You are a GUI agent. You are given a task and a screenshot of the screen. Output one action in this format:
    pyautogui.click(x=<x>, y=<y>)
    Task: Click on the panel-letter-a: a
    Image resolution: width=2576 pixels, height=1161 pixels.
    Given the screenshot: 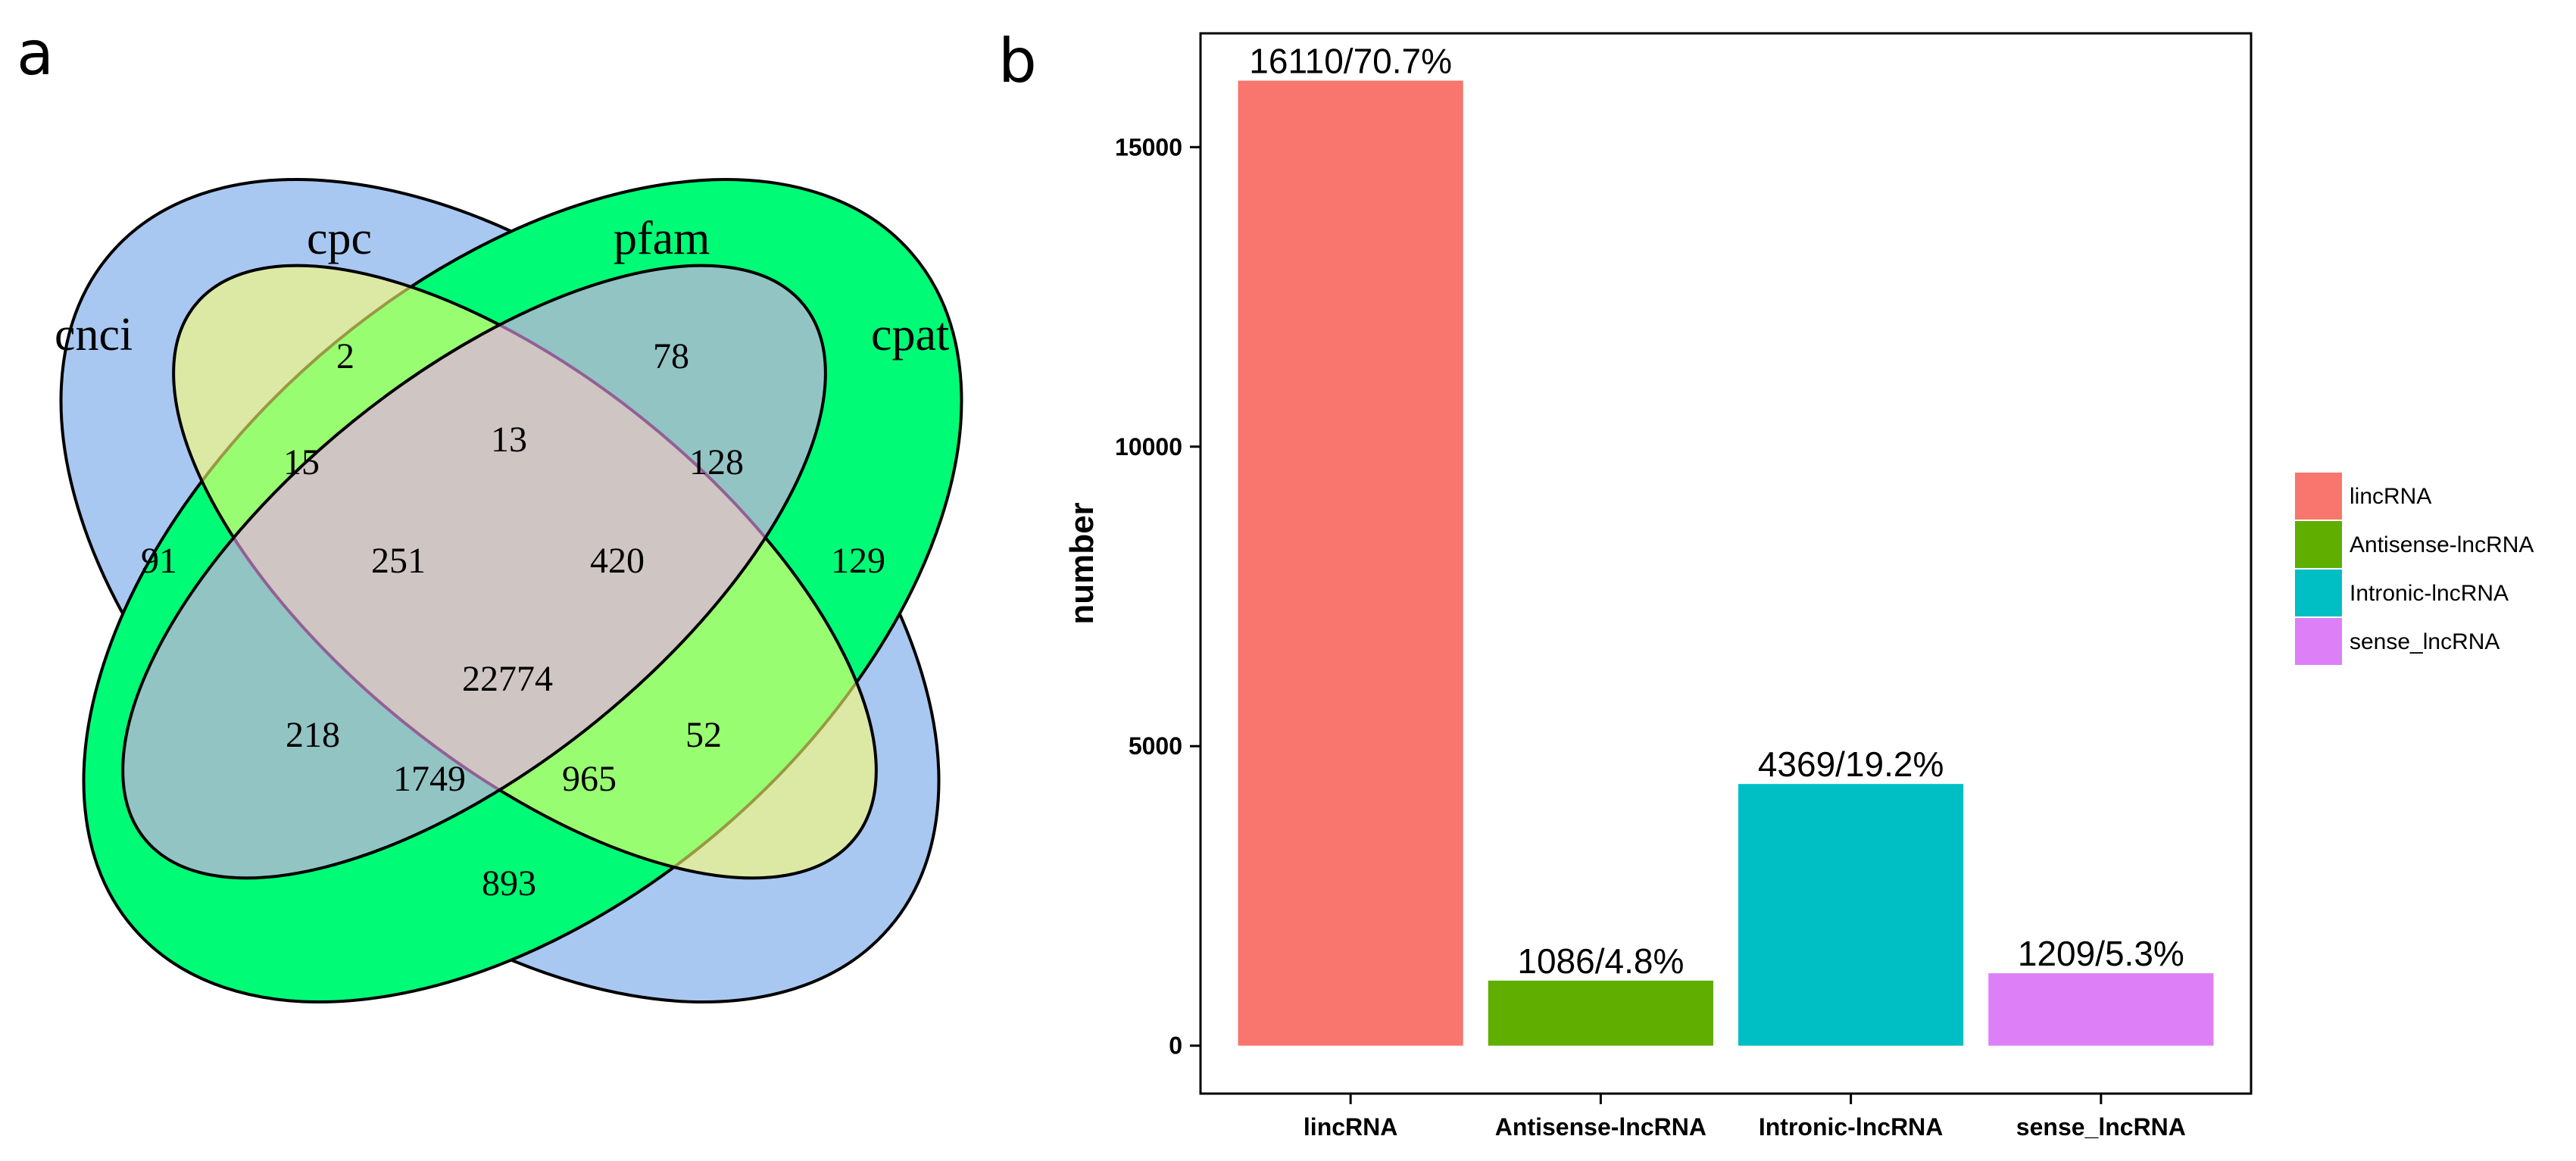 What is the action you would take?
    pyautogui.click(x=35, y=53)
    